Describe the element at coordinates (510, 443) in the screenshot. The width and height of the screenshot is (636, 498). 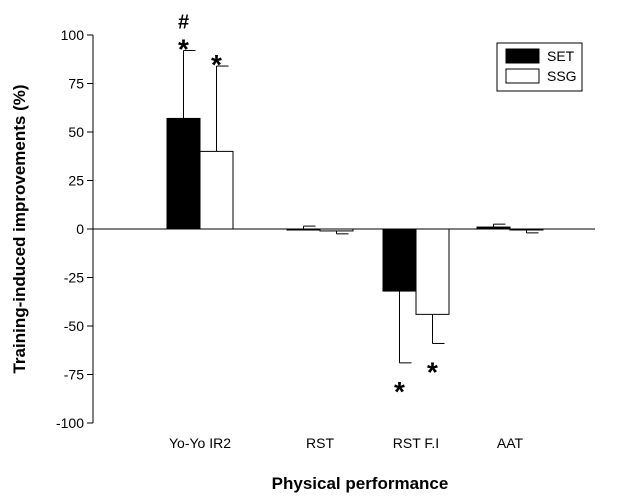
I see `x-tick-label: AAT` at that location.